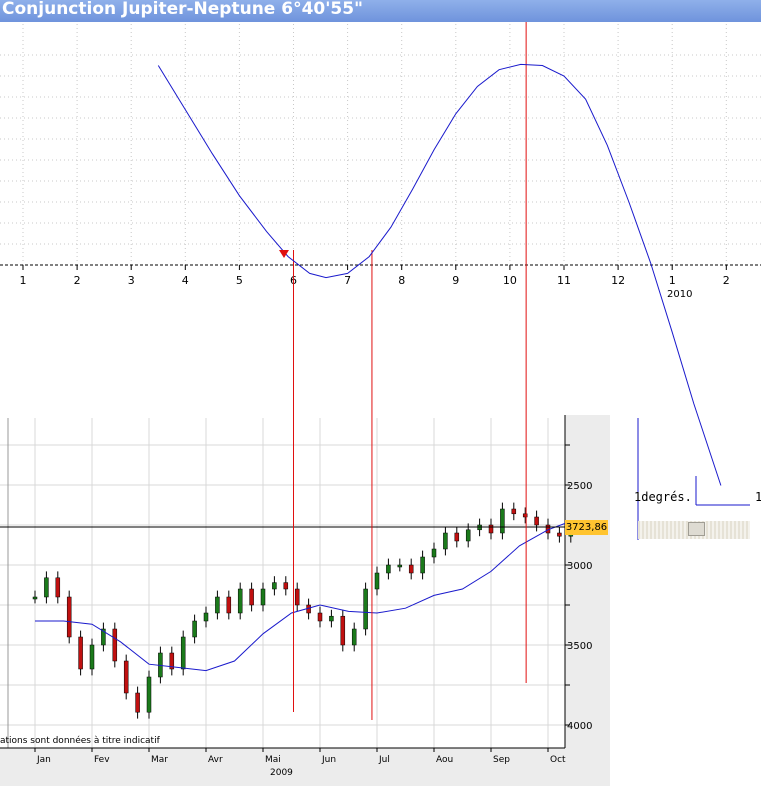  What do you see at coordinates (444, 760) in the screenshot?
I see `stock-x-label: Aou` at bounding box center [444, 760].